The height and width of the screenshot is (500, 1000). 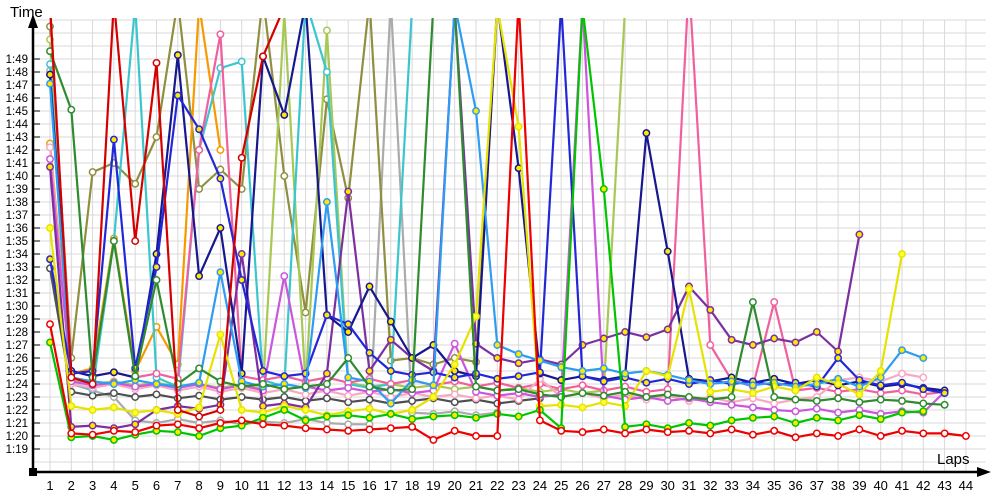 I want to click on svg-text: 9, so click(x=220, y=485).